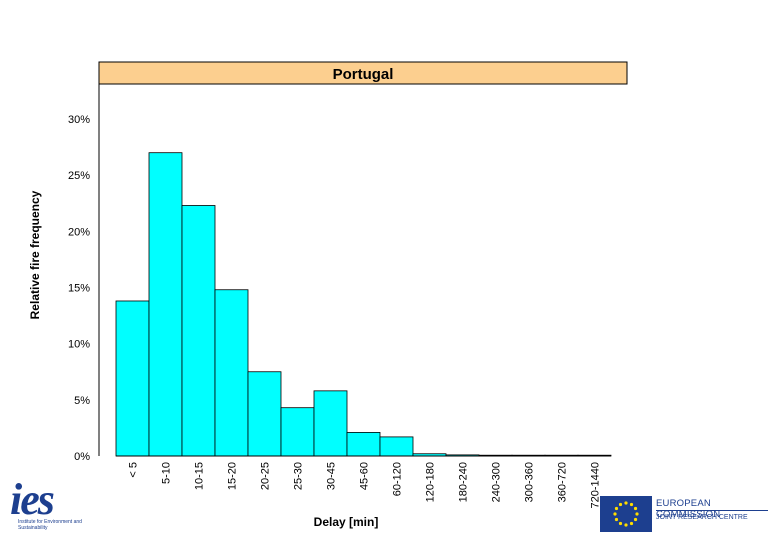 This screenshot has height=540, width=780. Describe the element at coordinates (398, 479) in the screenshot. I see `x-tick-label: 60-120` at that location.